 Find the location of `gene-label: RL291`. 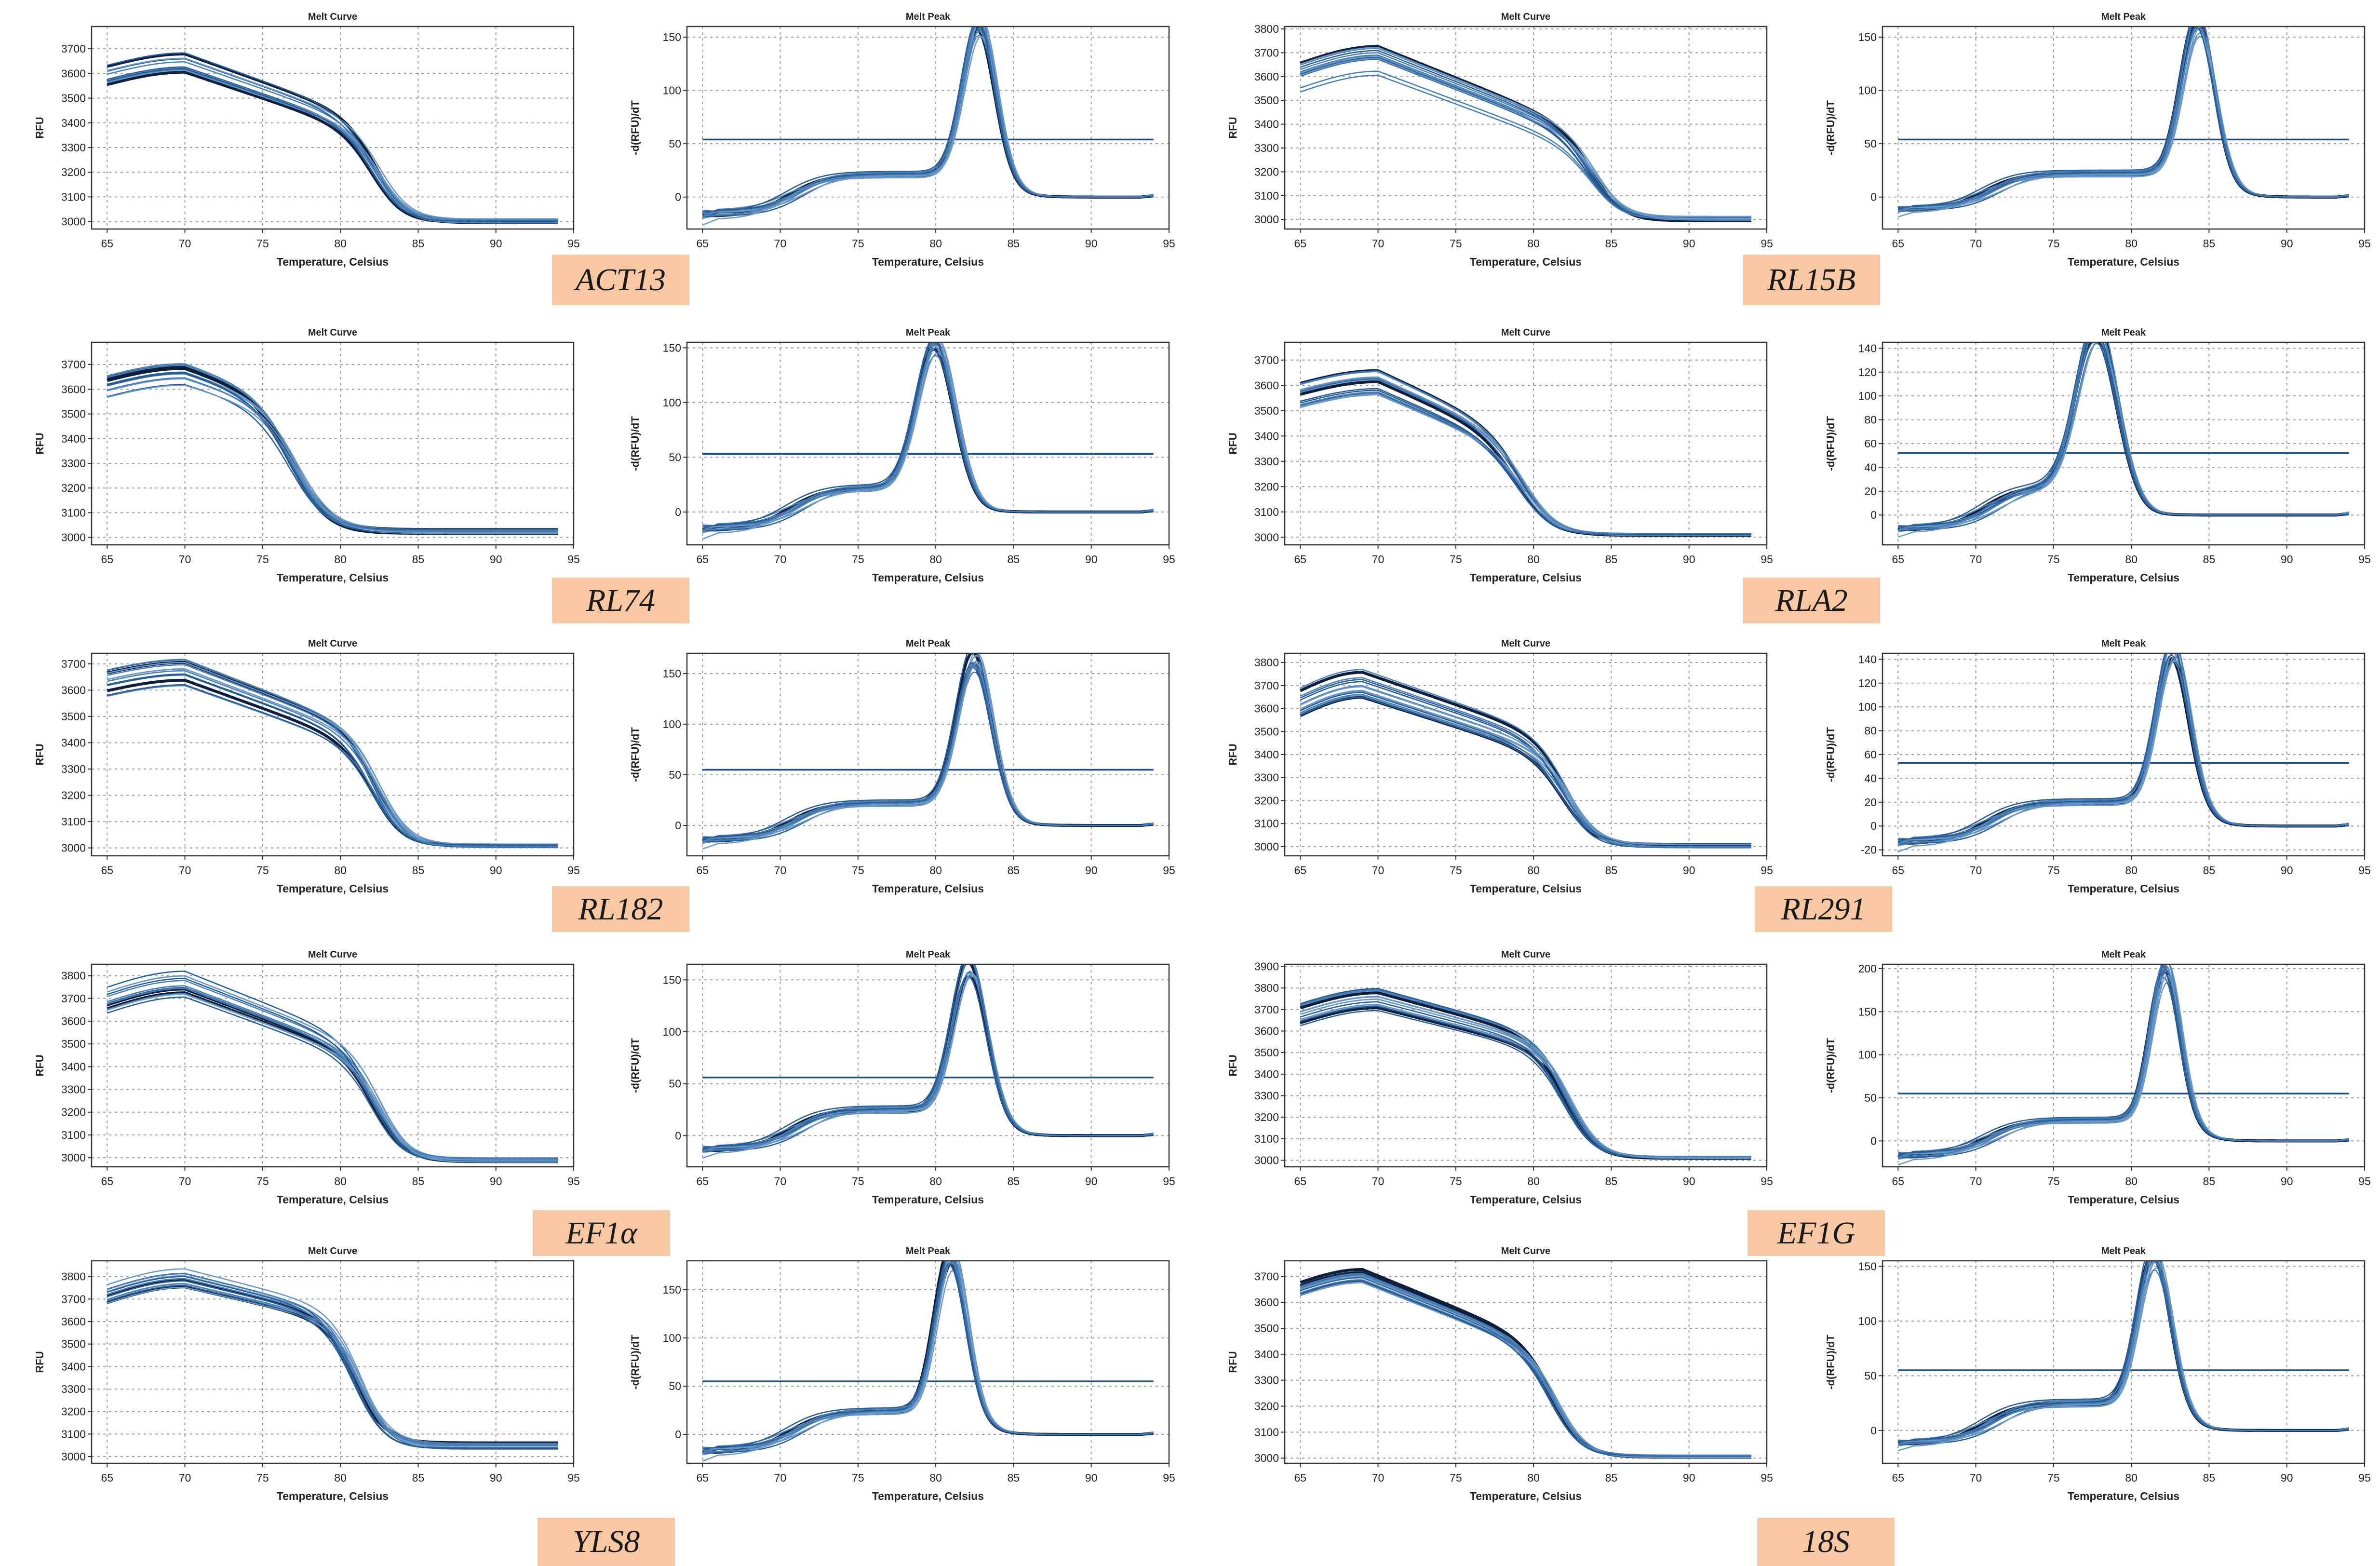

gene-label: RL291 is located at coordinates (1824, 909).